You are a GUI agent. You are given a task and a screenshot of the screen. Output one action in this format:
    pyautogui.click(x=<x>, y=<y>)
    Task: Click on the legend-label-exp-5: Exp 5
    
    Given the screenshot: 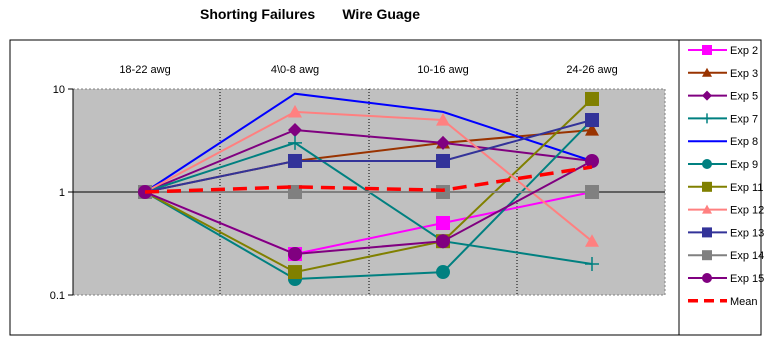 What is the action you would take?
    pyautogui.click(x=744, y=97)
    